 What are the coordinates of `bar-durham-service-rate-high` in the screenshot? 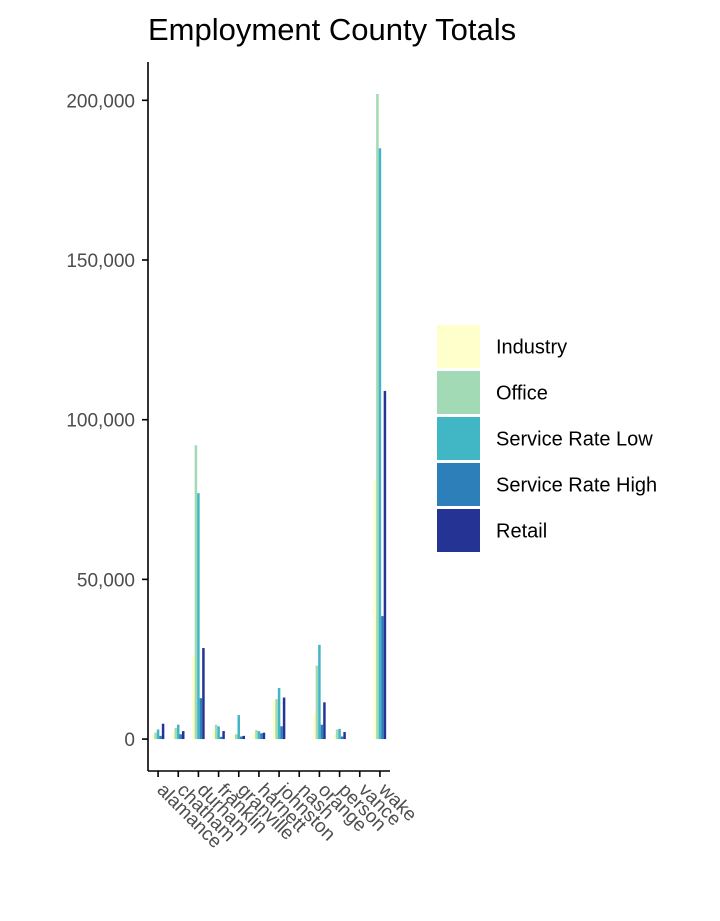 It's located at (201, 719).